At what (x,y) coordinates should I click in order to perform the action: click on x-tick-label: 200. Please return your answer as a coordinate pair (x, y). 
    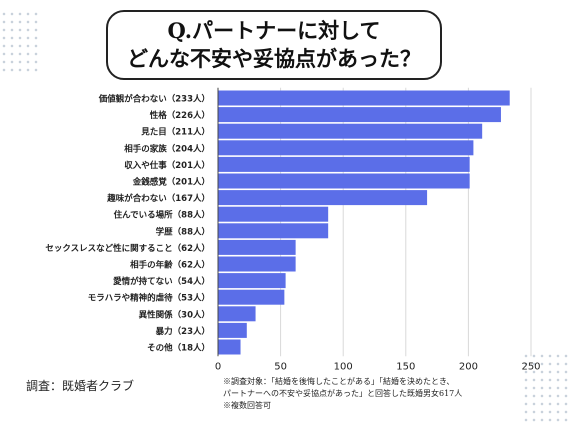
    Looking at the image, I should click on (468, 366).